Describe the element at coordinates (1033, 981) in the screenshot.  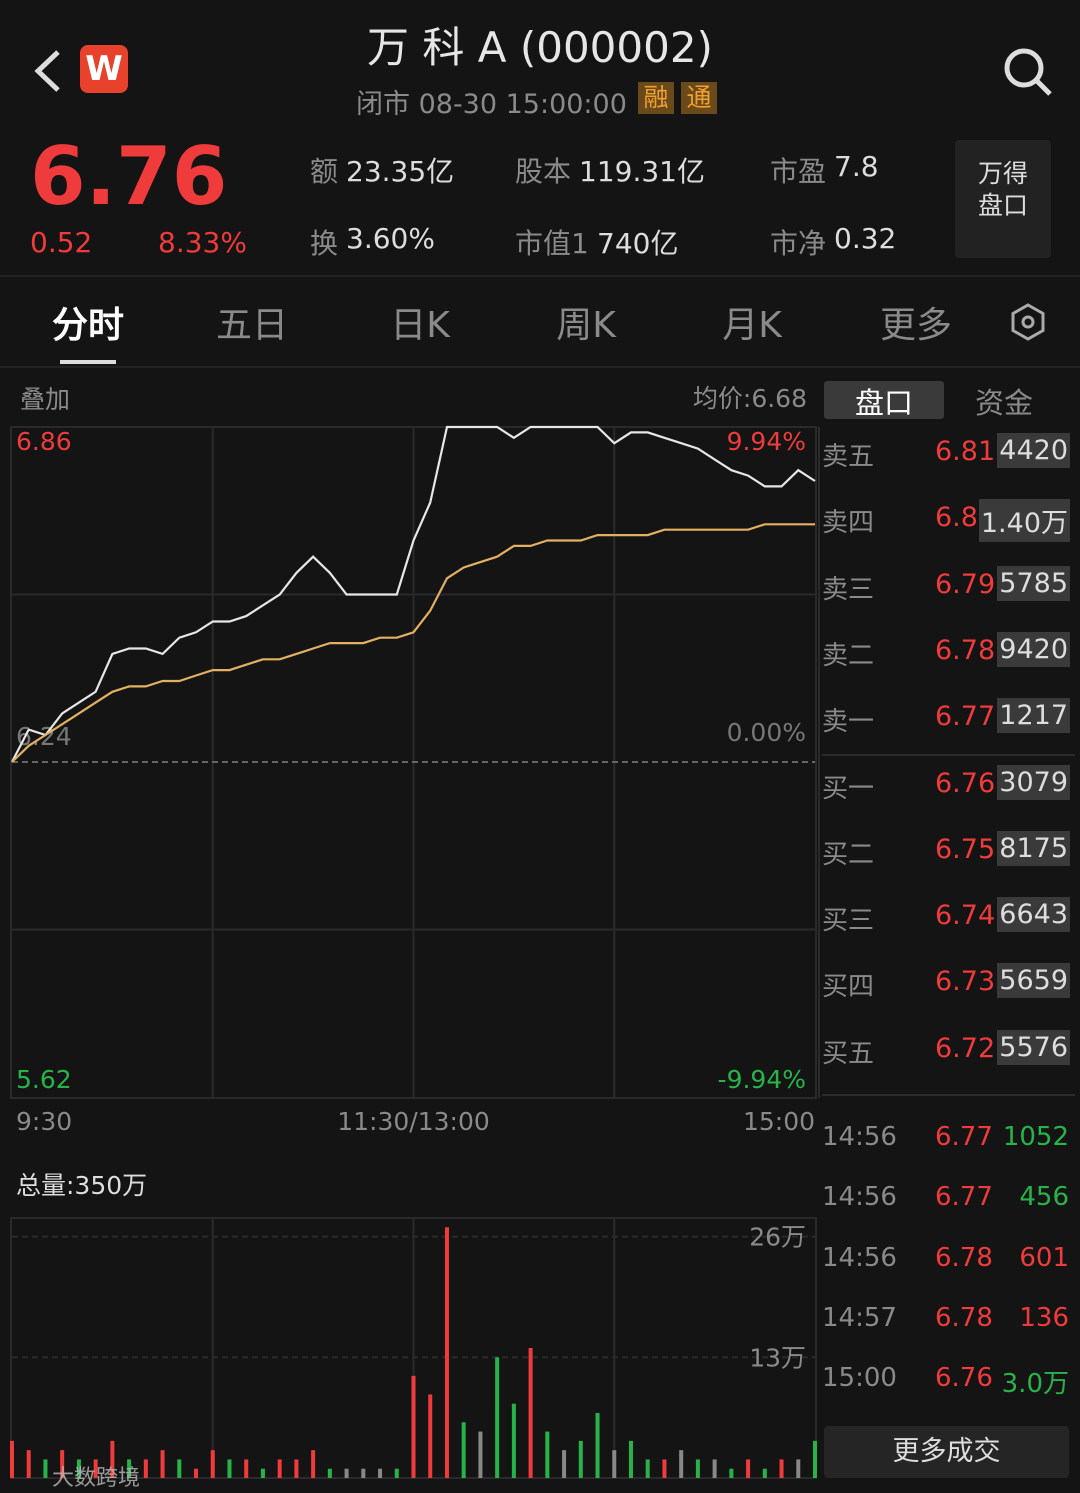
I see `book-volume: 5659` at that location.